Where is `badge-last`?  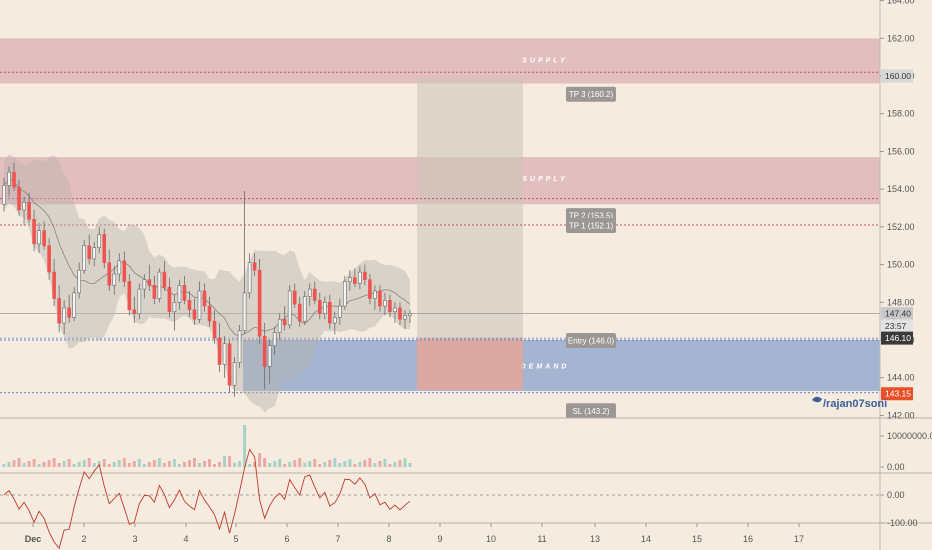
badge-last is located at coordinates (897, 314).